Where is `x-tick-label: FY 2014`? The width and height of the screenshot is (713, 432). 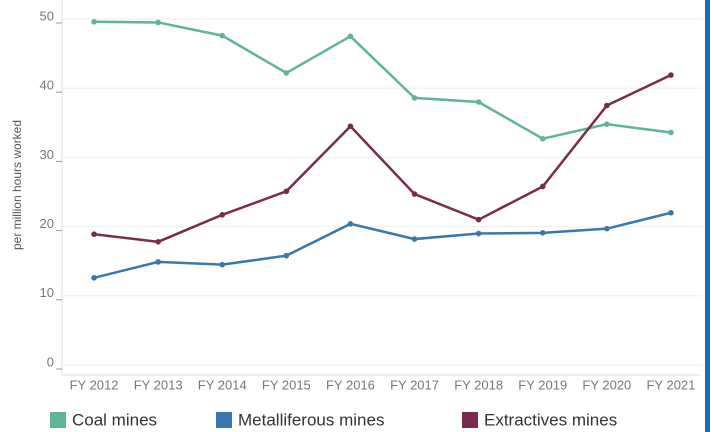 x-tick-label: FY 2014 is located at coordinates (222, 384).